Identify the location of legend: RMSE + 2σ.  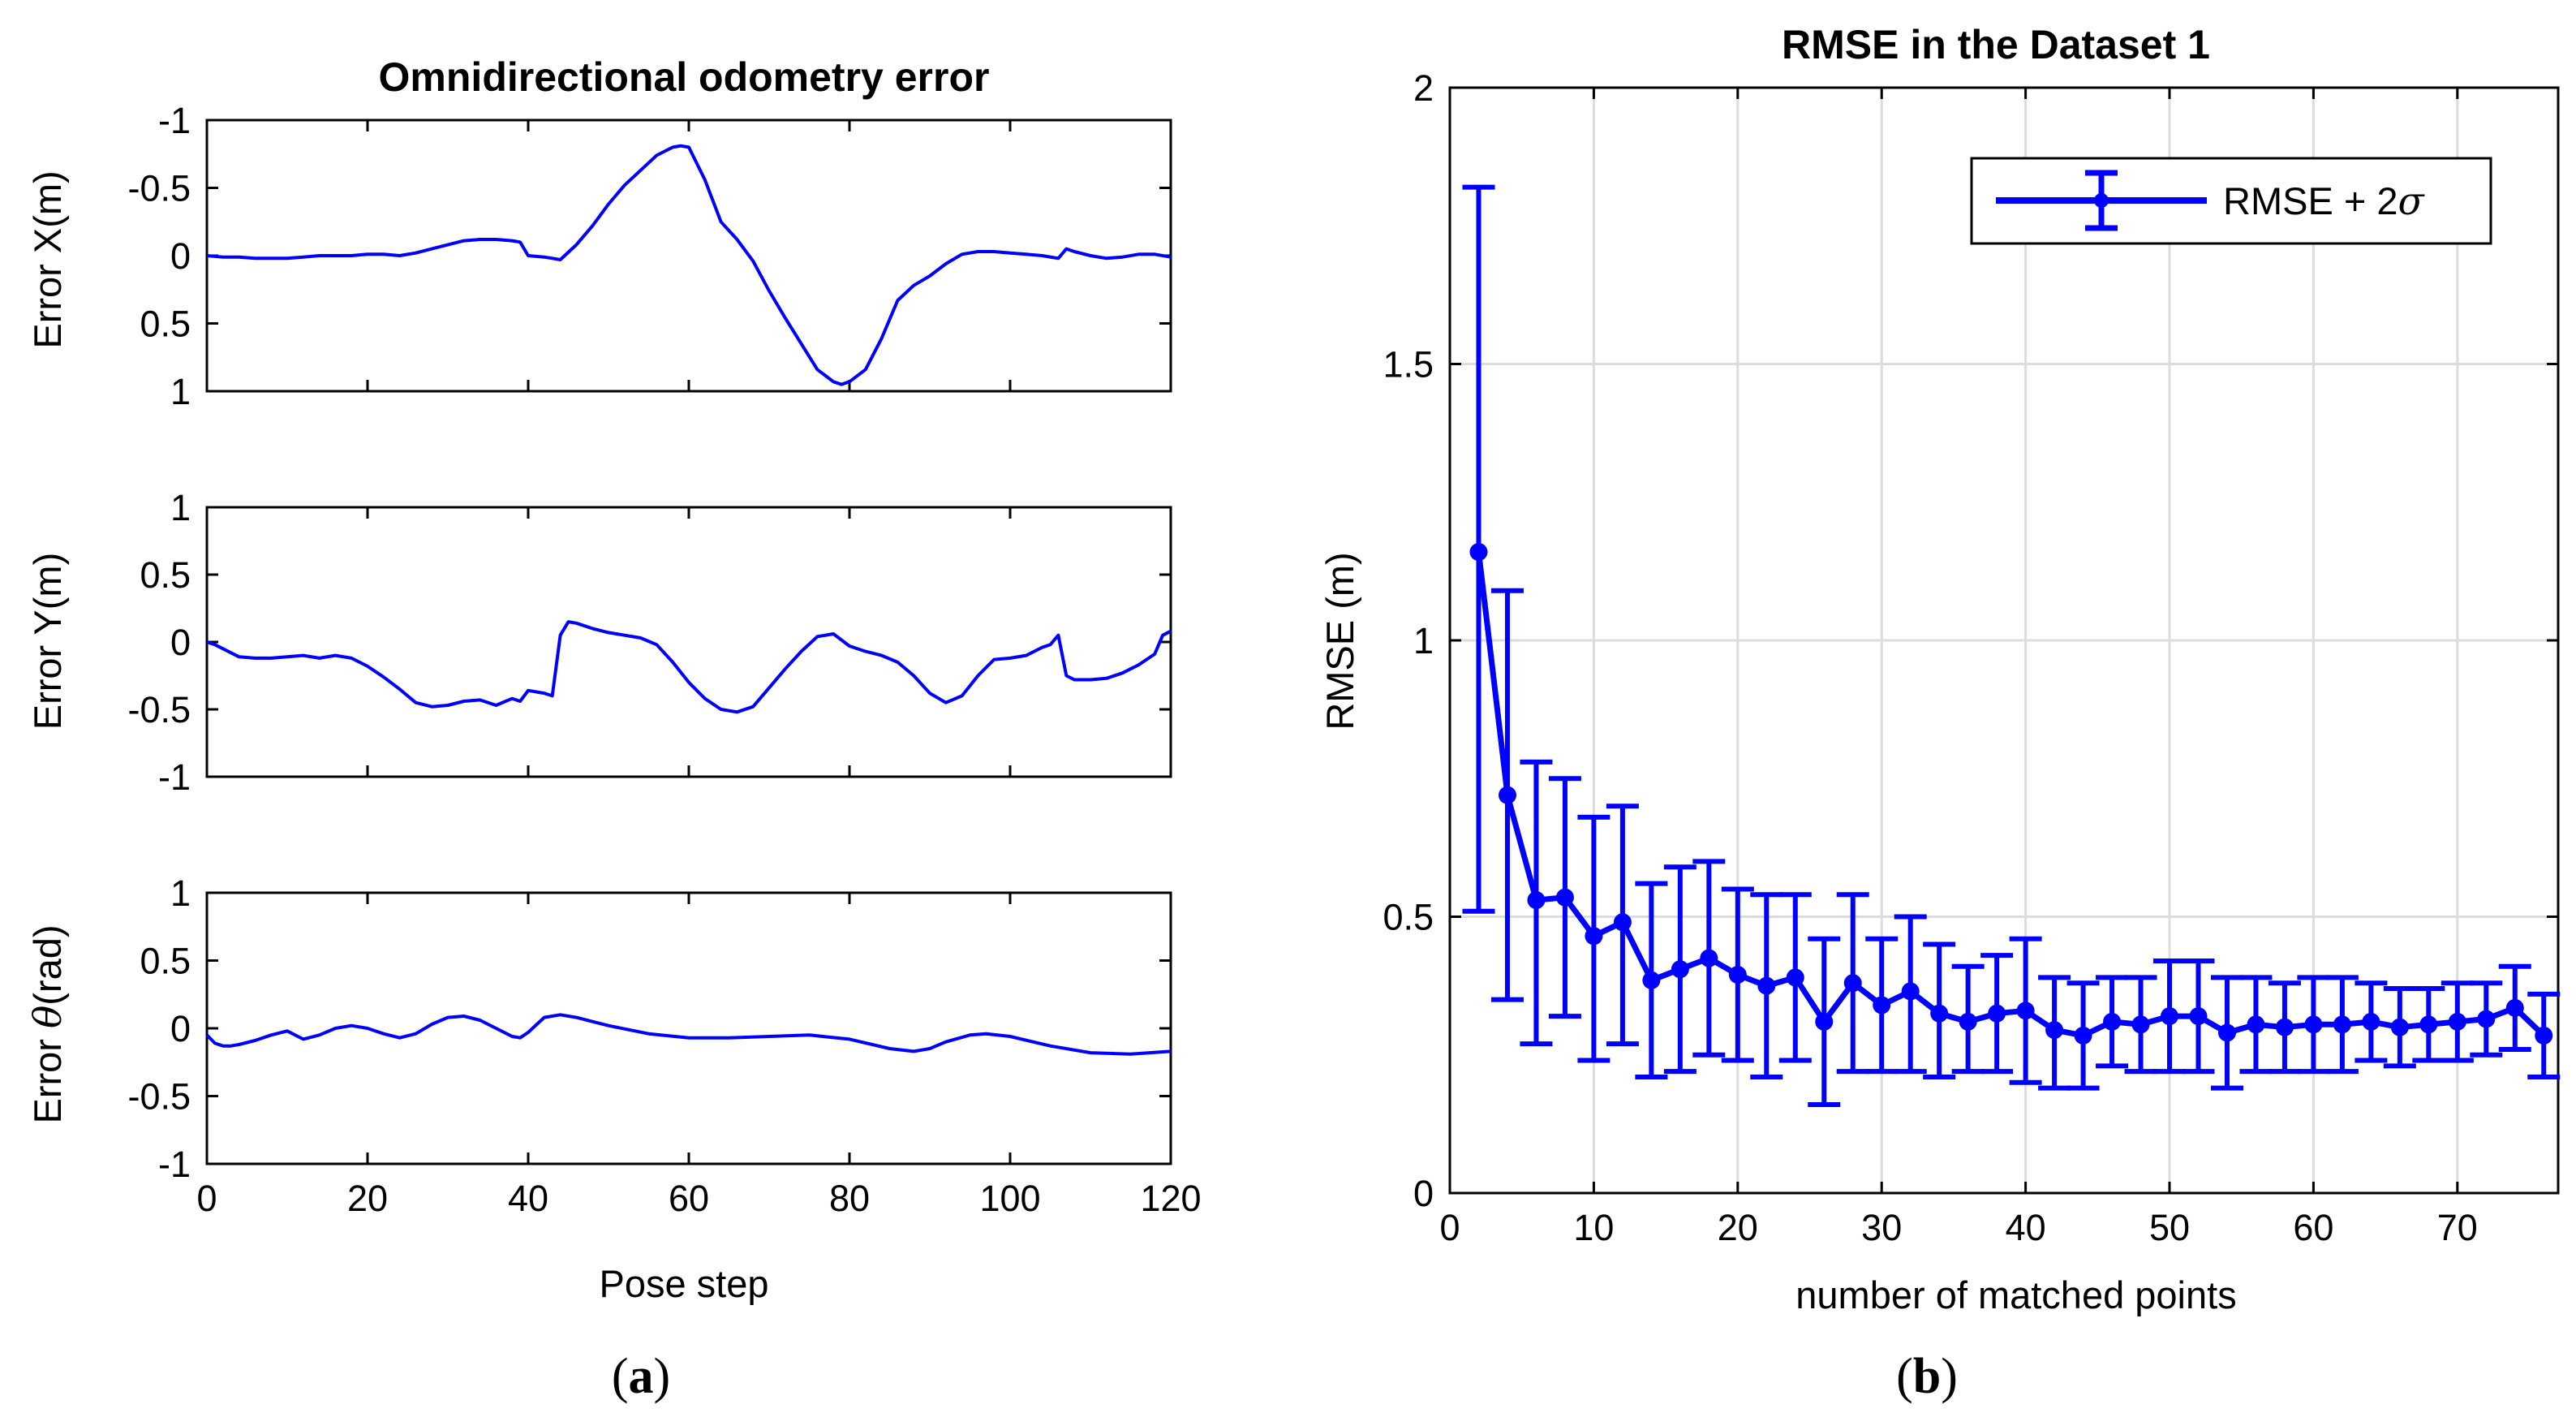
(2231, 201).